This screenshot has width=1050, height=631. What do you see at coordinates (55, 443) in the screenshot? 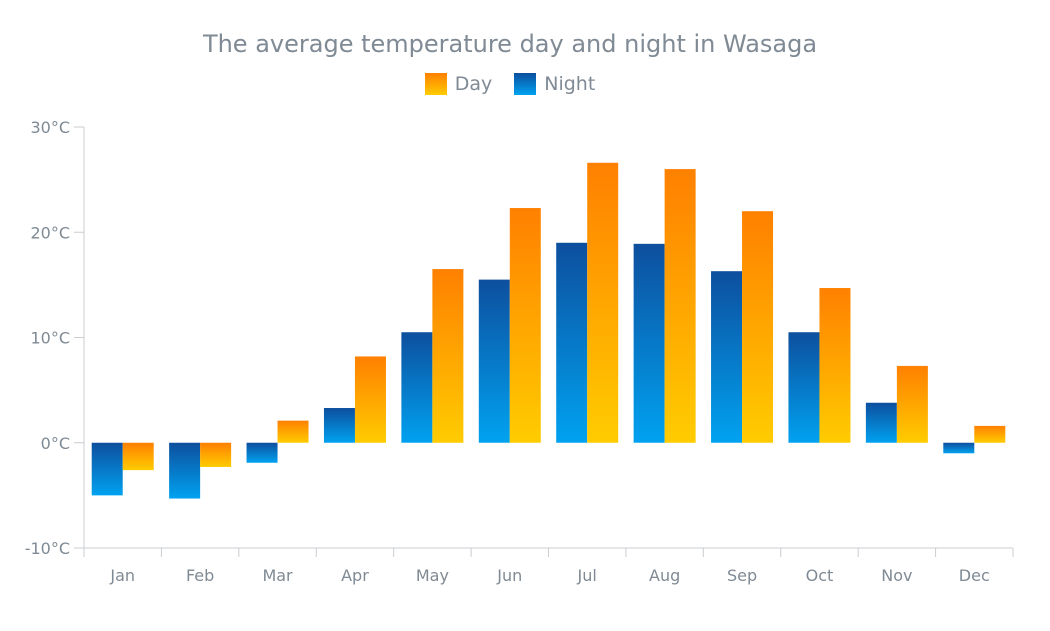
I see `y-tick-label: 0°C` at bounding box center [55, 443].